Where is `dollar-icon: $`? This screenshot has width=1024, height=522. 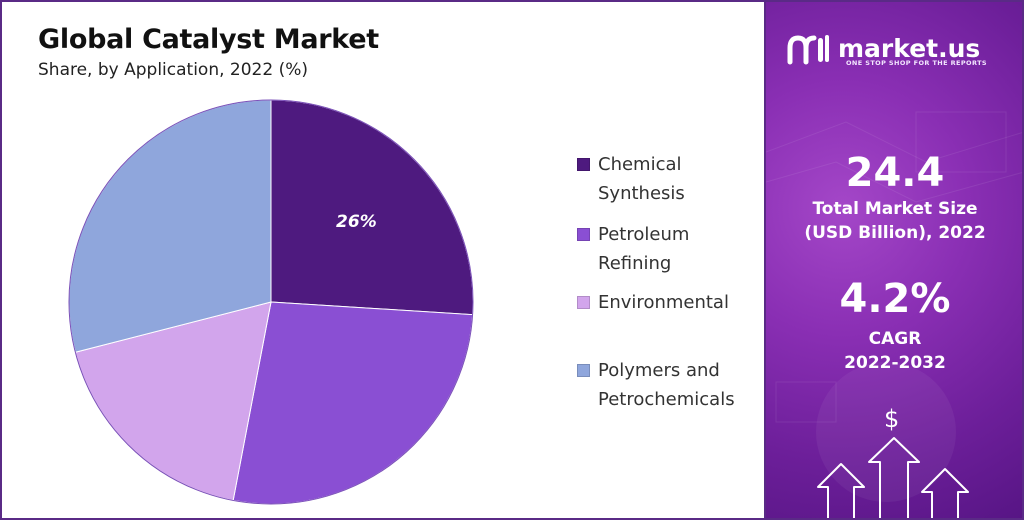 dollar-icon: $ is located at coordinates (892, 419).